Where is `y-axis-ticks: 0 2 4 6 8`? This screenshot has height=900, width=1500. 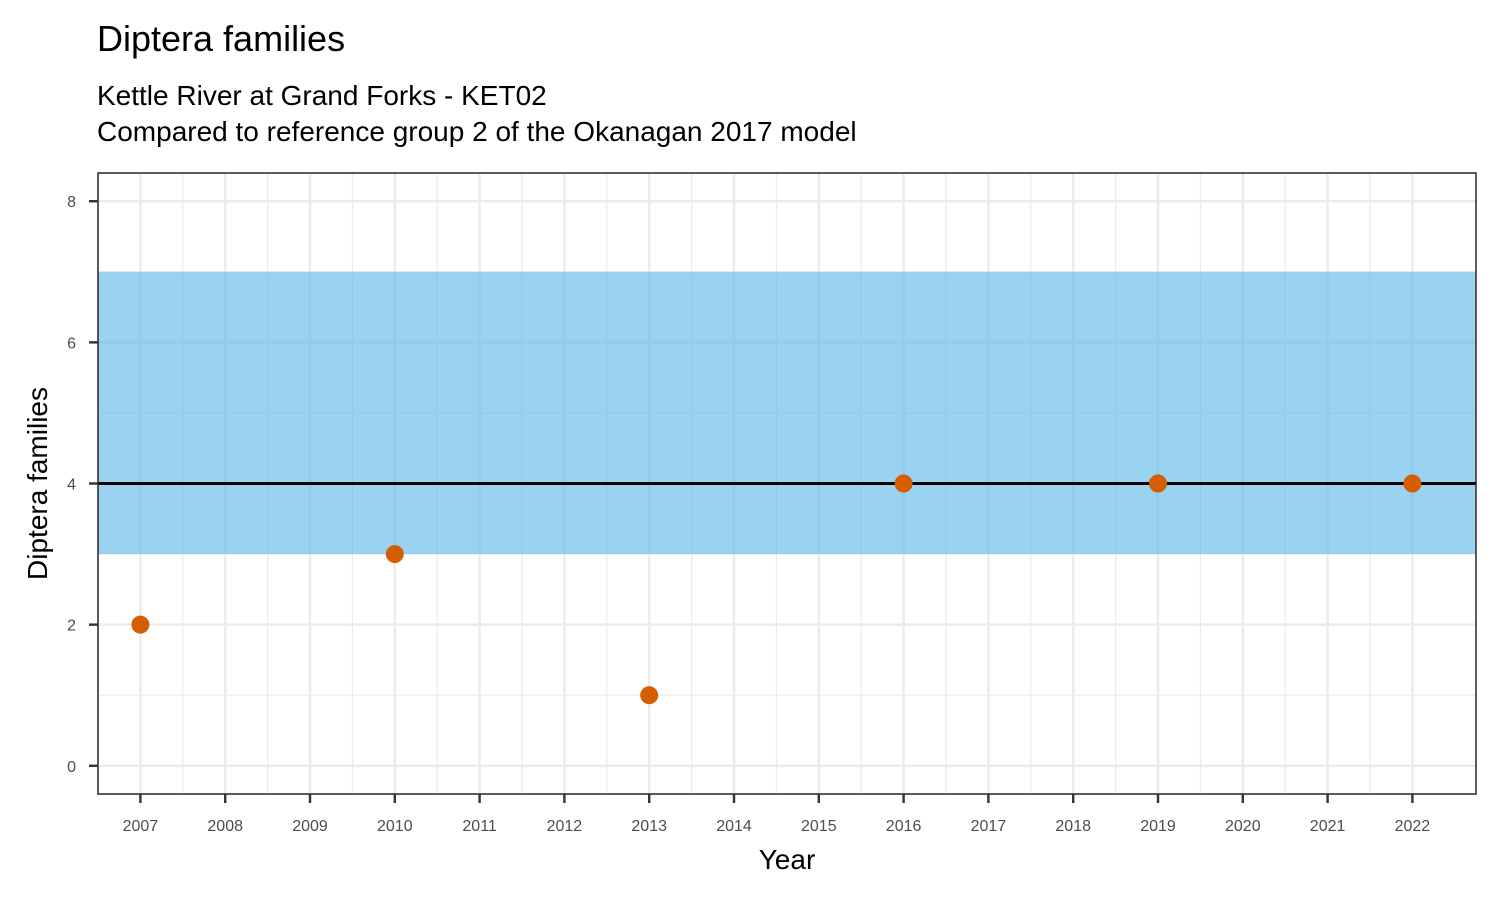
y-axis-ticks: 0 2 4 6 8 is located at coordinates (82, 485).